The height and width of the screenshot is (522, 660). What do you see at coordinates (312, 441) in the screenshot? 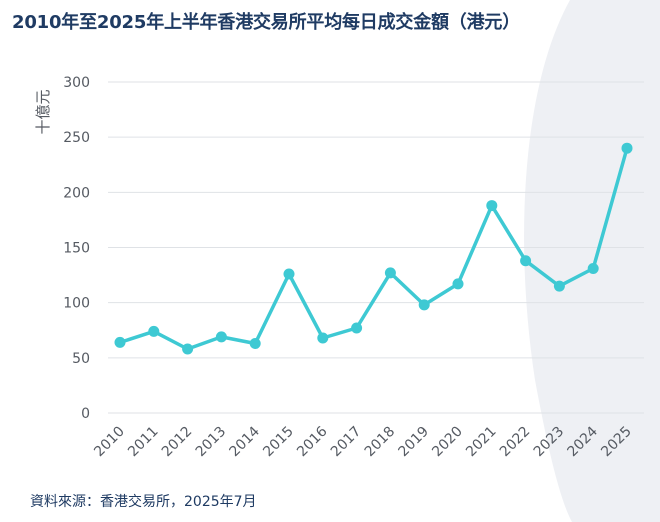
I see `x-tick-label: 2016` at bounding box center [312, 441].